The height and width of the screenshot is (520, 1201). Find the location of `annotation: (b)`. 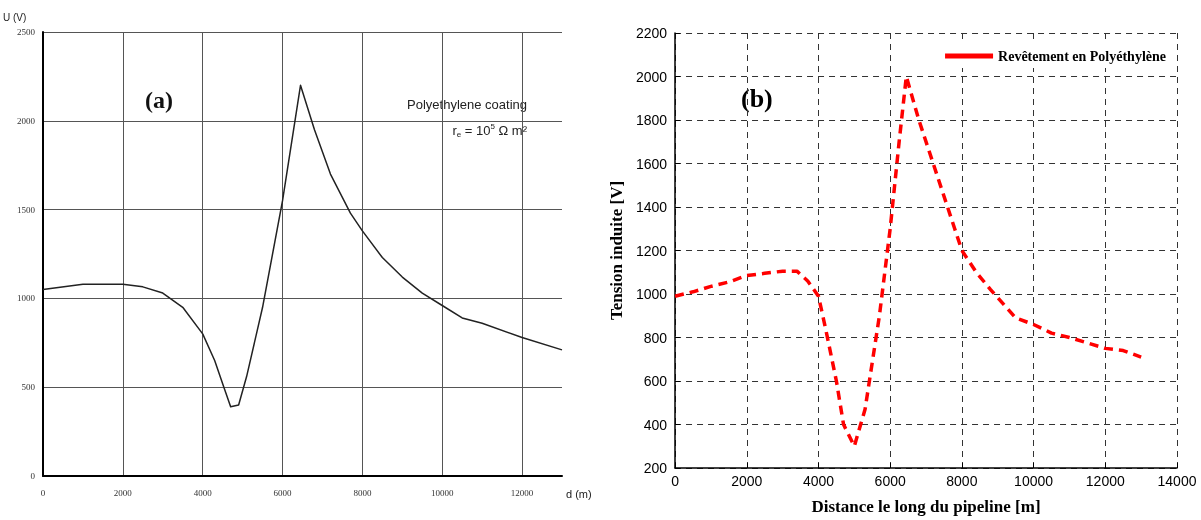

annotation: (b) is located at coordinates (757, 98).